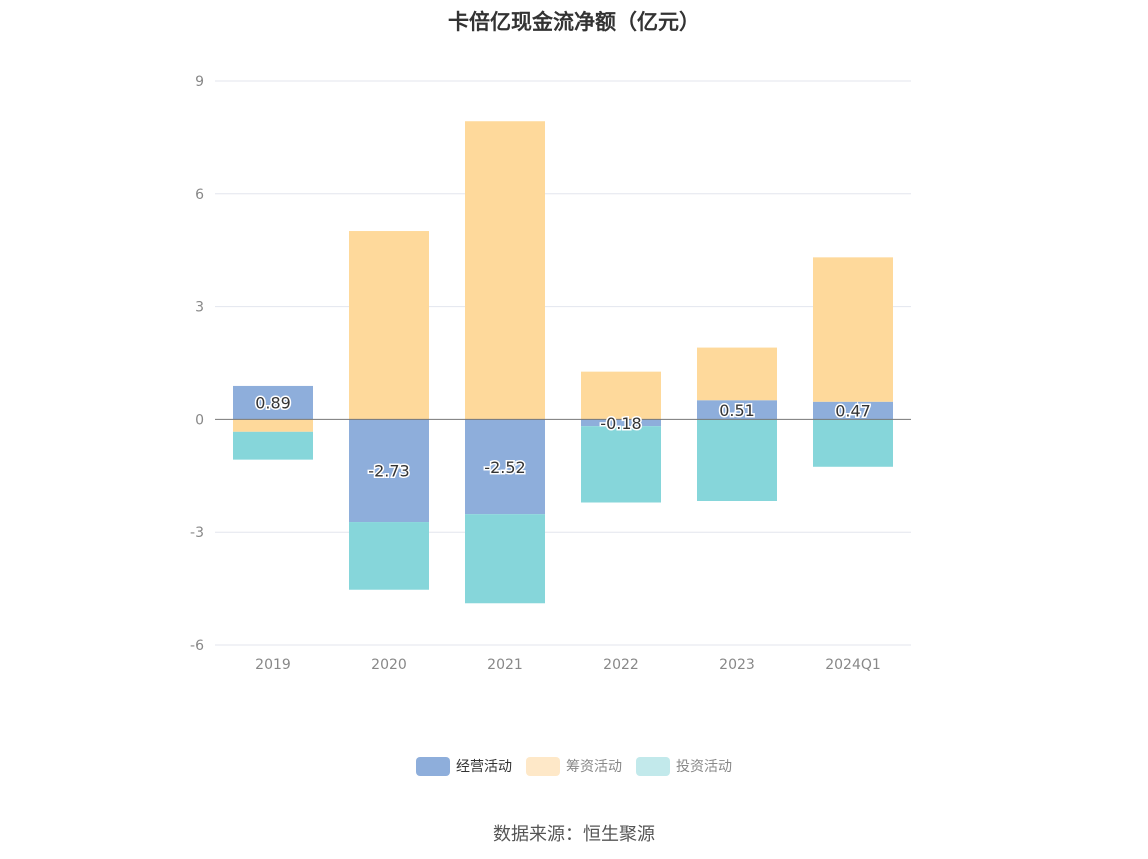 This screenshot has width=1148, height=859. I want to click on x-tick-label: 2020, so click(389, 665).